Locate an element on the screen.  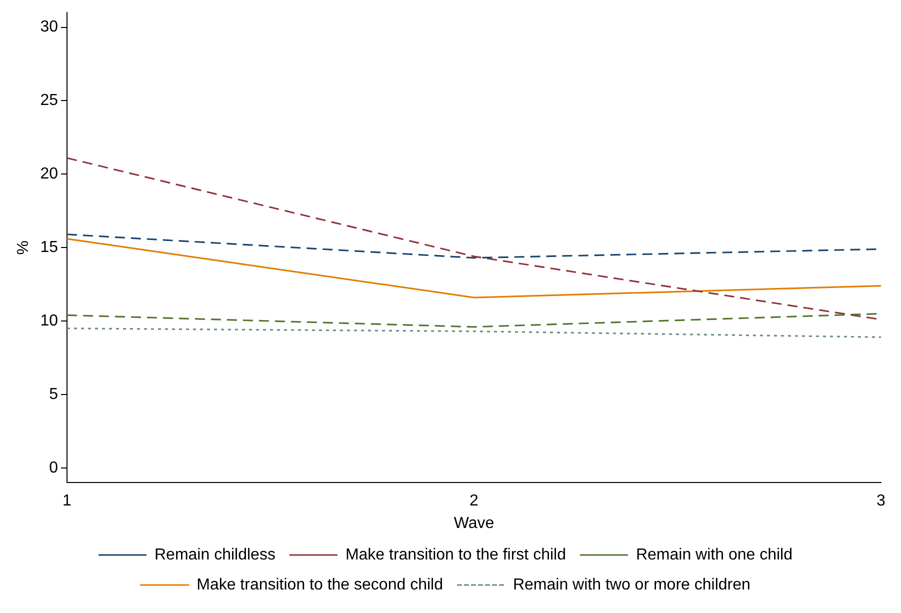
y-tick-label: 10 is located at coordinates (49, 321).